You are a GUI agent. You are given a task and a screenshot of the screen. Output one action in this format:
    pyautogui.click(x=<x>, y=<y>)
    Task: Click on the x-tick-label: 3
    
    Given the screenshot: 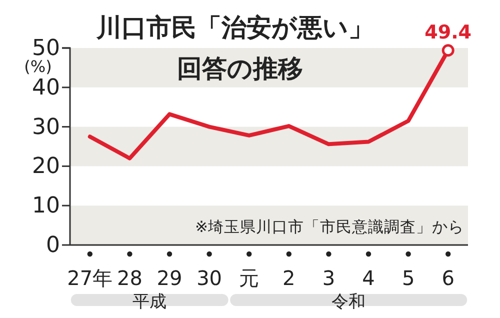 What is the action you would take?
    pyautogui.click(x=329, y=278)
    